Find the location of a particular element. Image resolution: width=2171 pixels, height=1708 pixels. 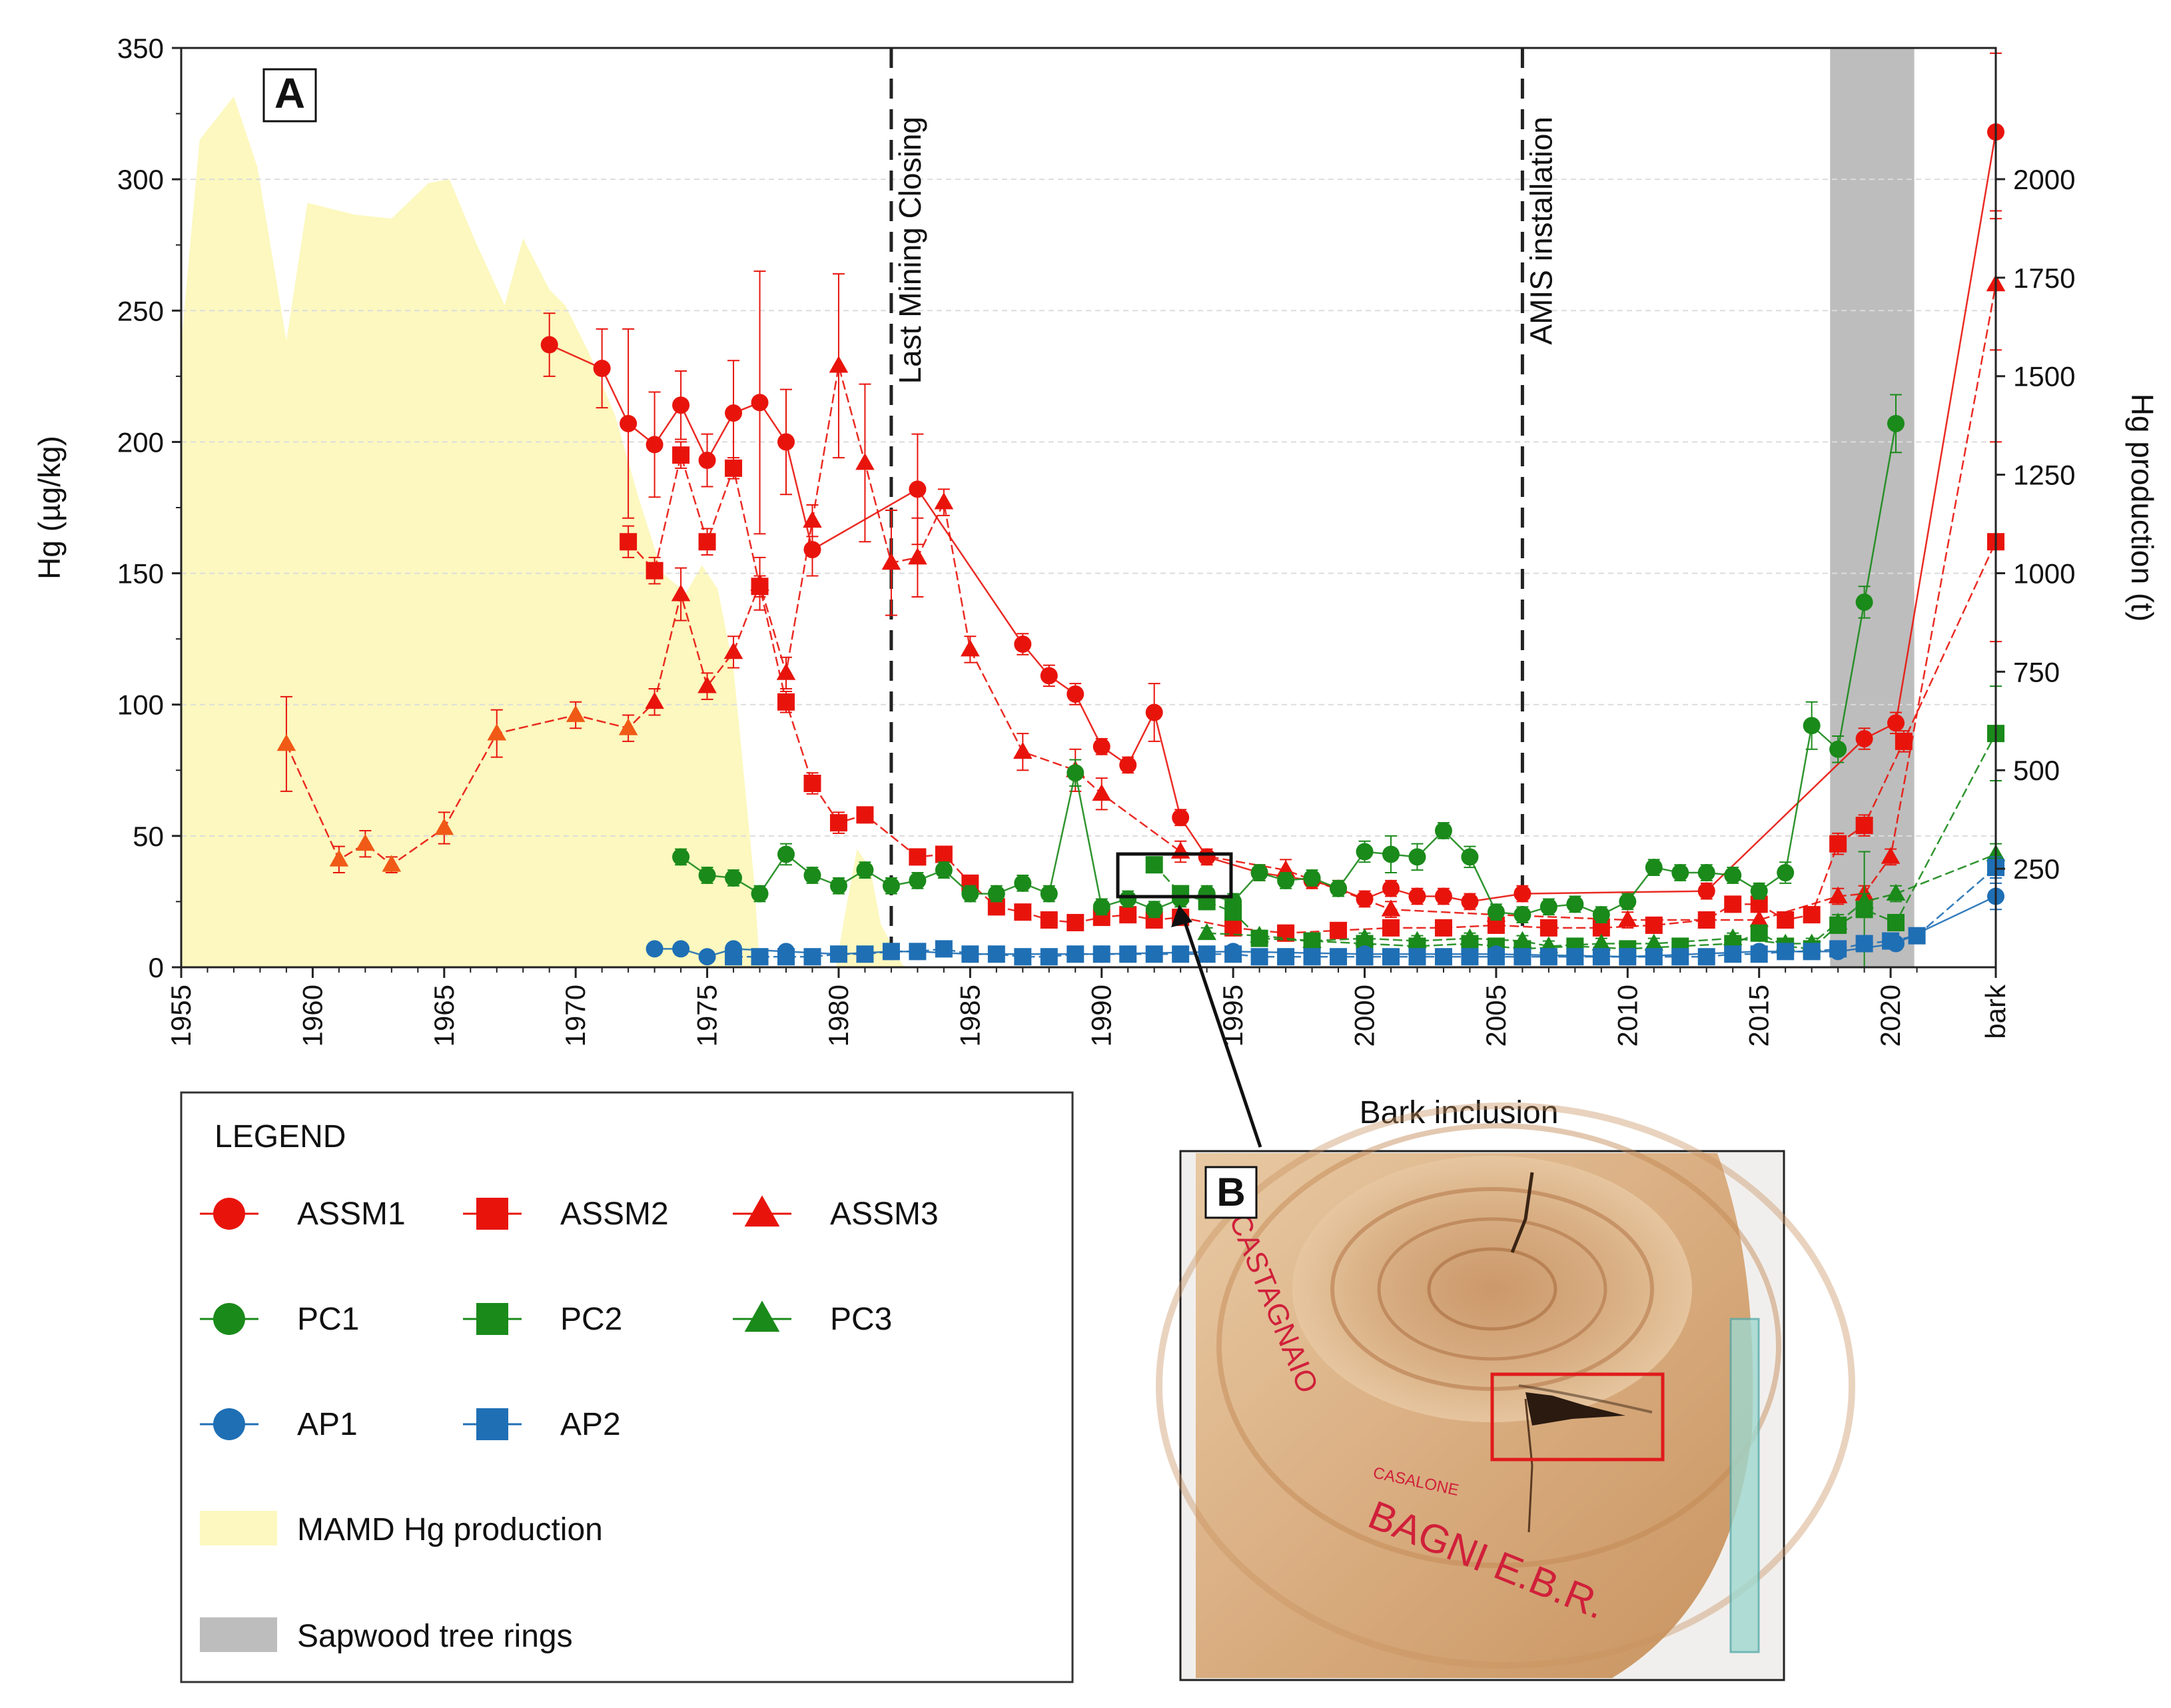

x-tick-label: 2005 is located at coordinates (1496, 1016).